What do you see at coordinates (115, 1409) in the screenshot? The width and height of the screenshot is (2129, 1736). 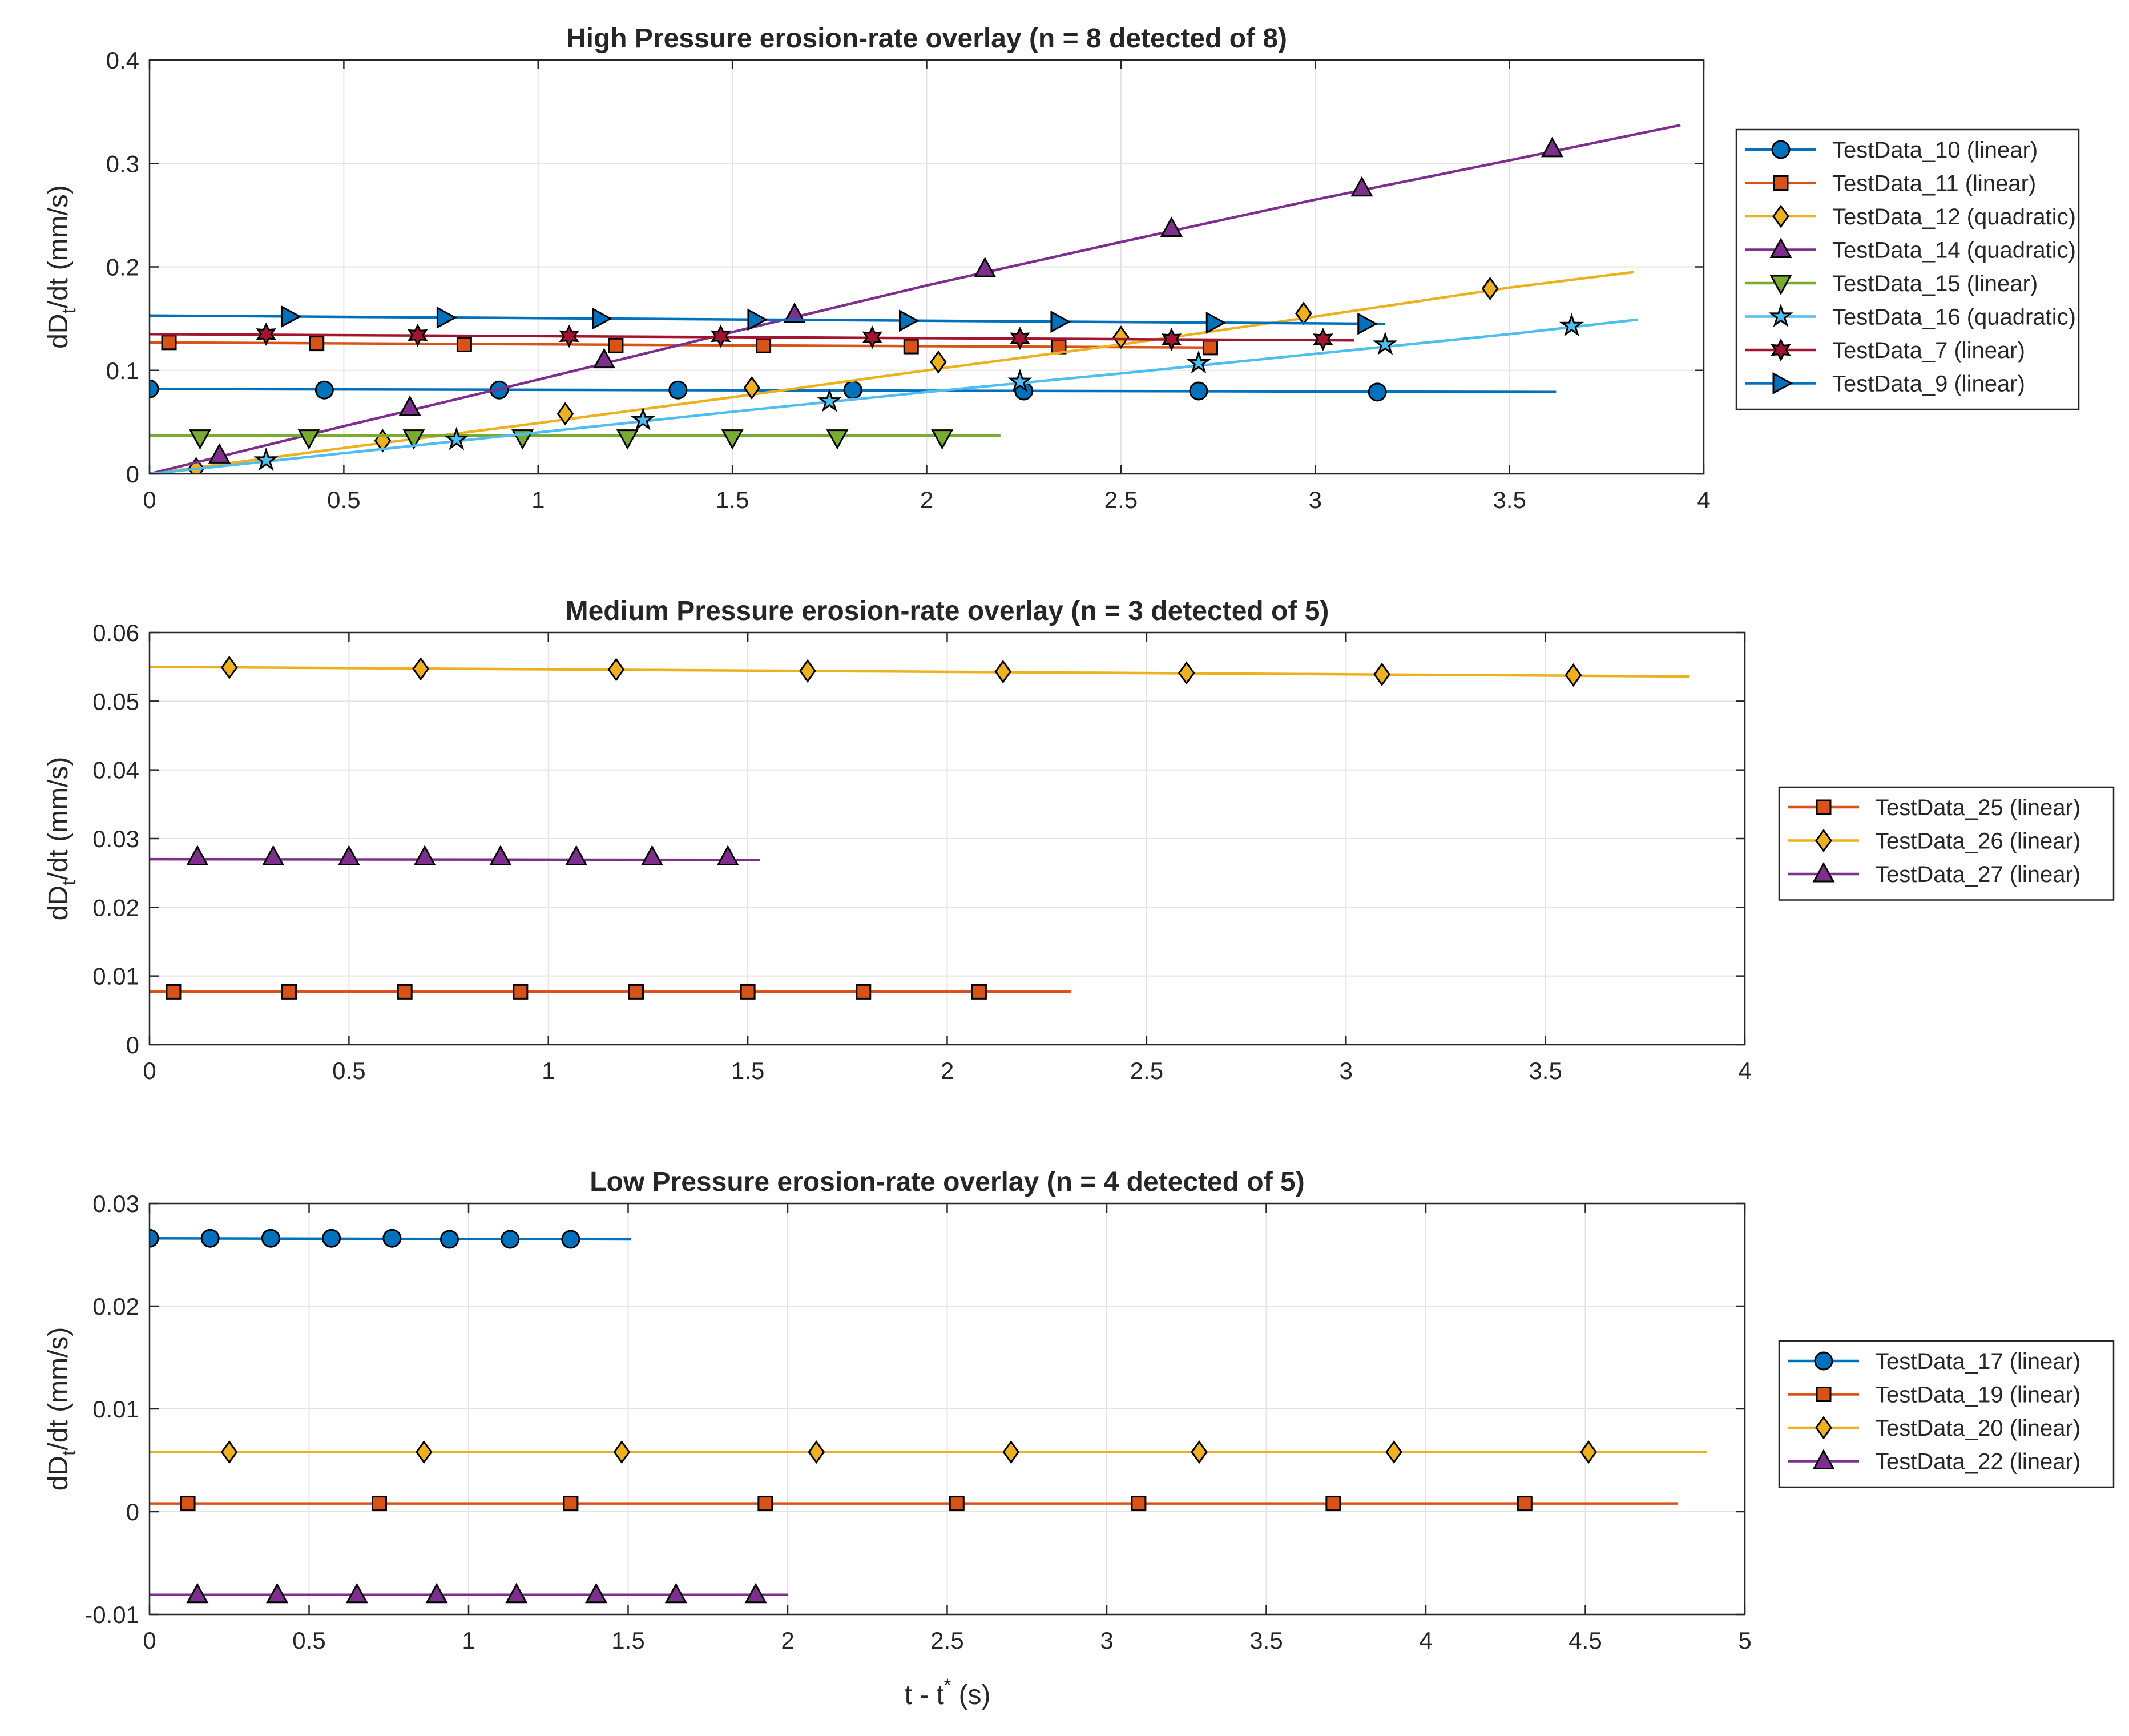 I see `y-tick-label: 0.01` at bounding box center [115, 1409].